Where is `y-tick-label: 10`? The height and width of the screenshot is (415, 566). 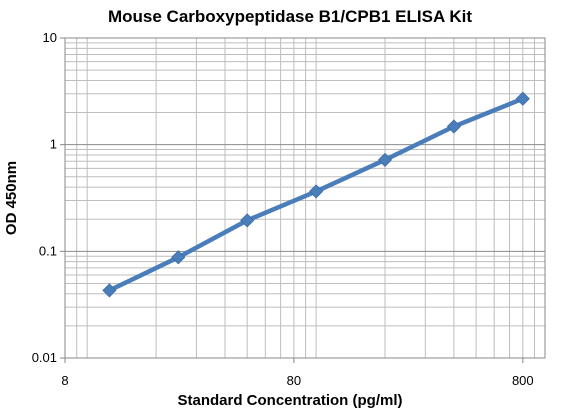
y-tick-label: 10 is located at coordinates (50, 37).